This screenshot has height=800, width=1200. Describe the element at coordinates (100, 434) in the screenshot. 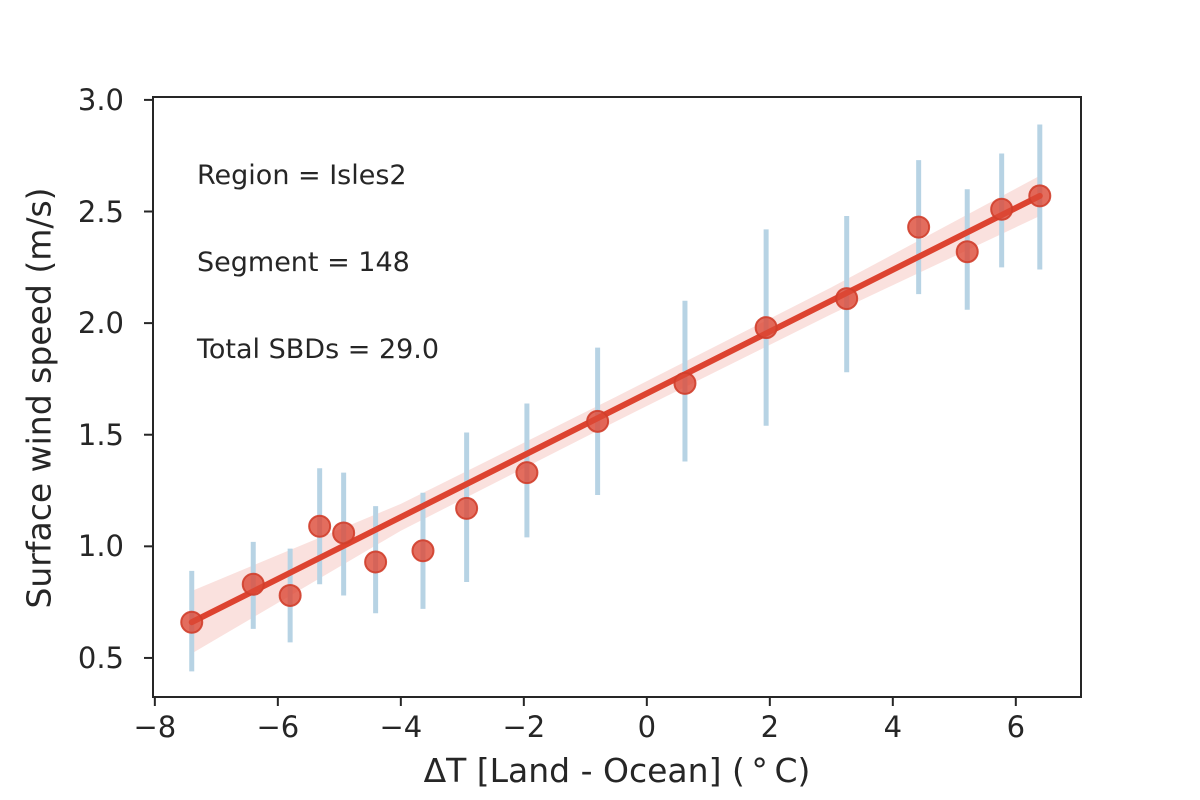

I see `y-tick-label: 1.5` at that location.